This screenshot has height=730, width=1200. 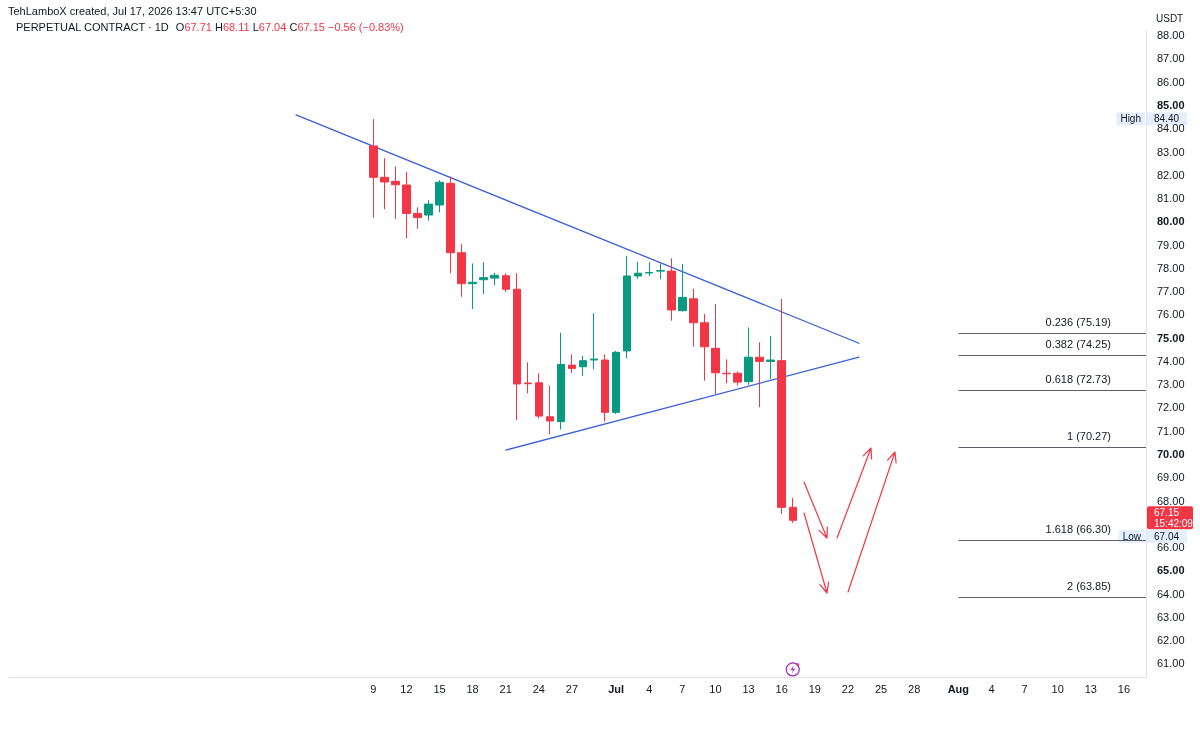 What do you see at coordinates (406, 688) in the screenshot?
I see `x-tick-label: 12` at bounding box center [406, 688].